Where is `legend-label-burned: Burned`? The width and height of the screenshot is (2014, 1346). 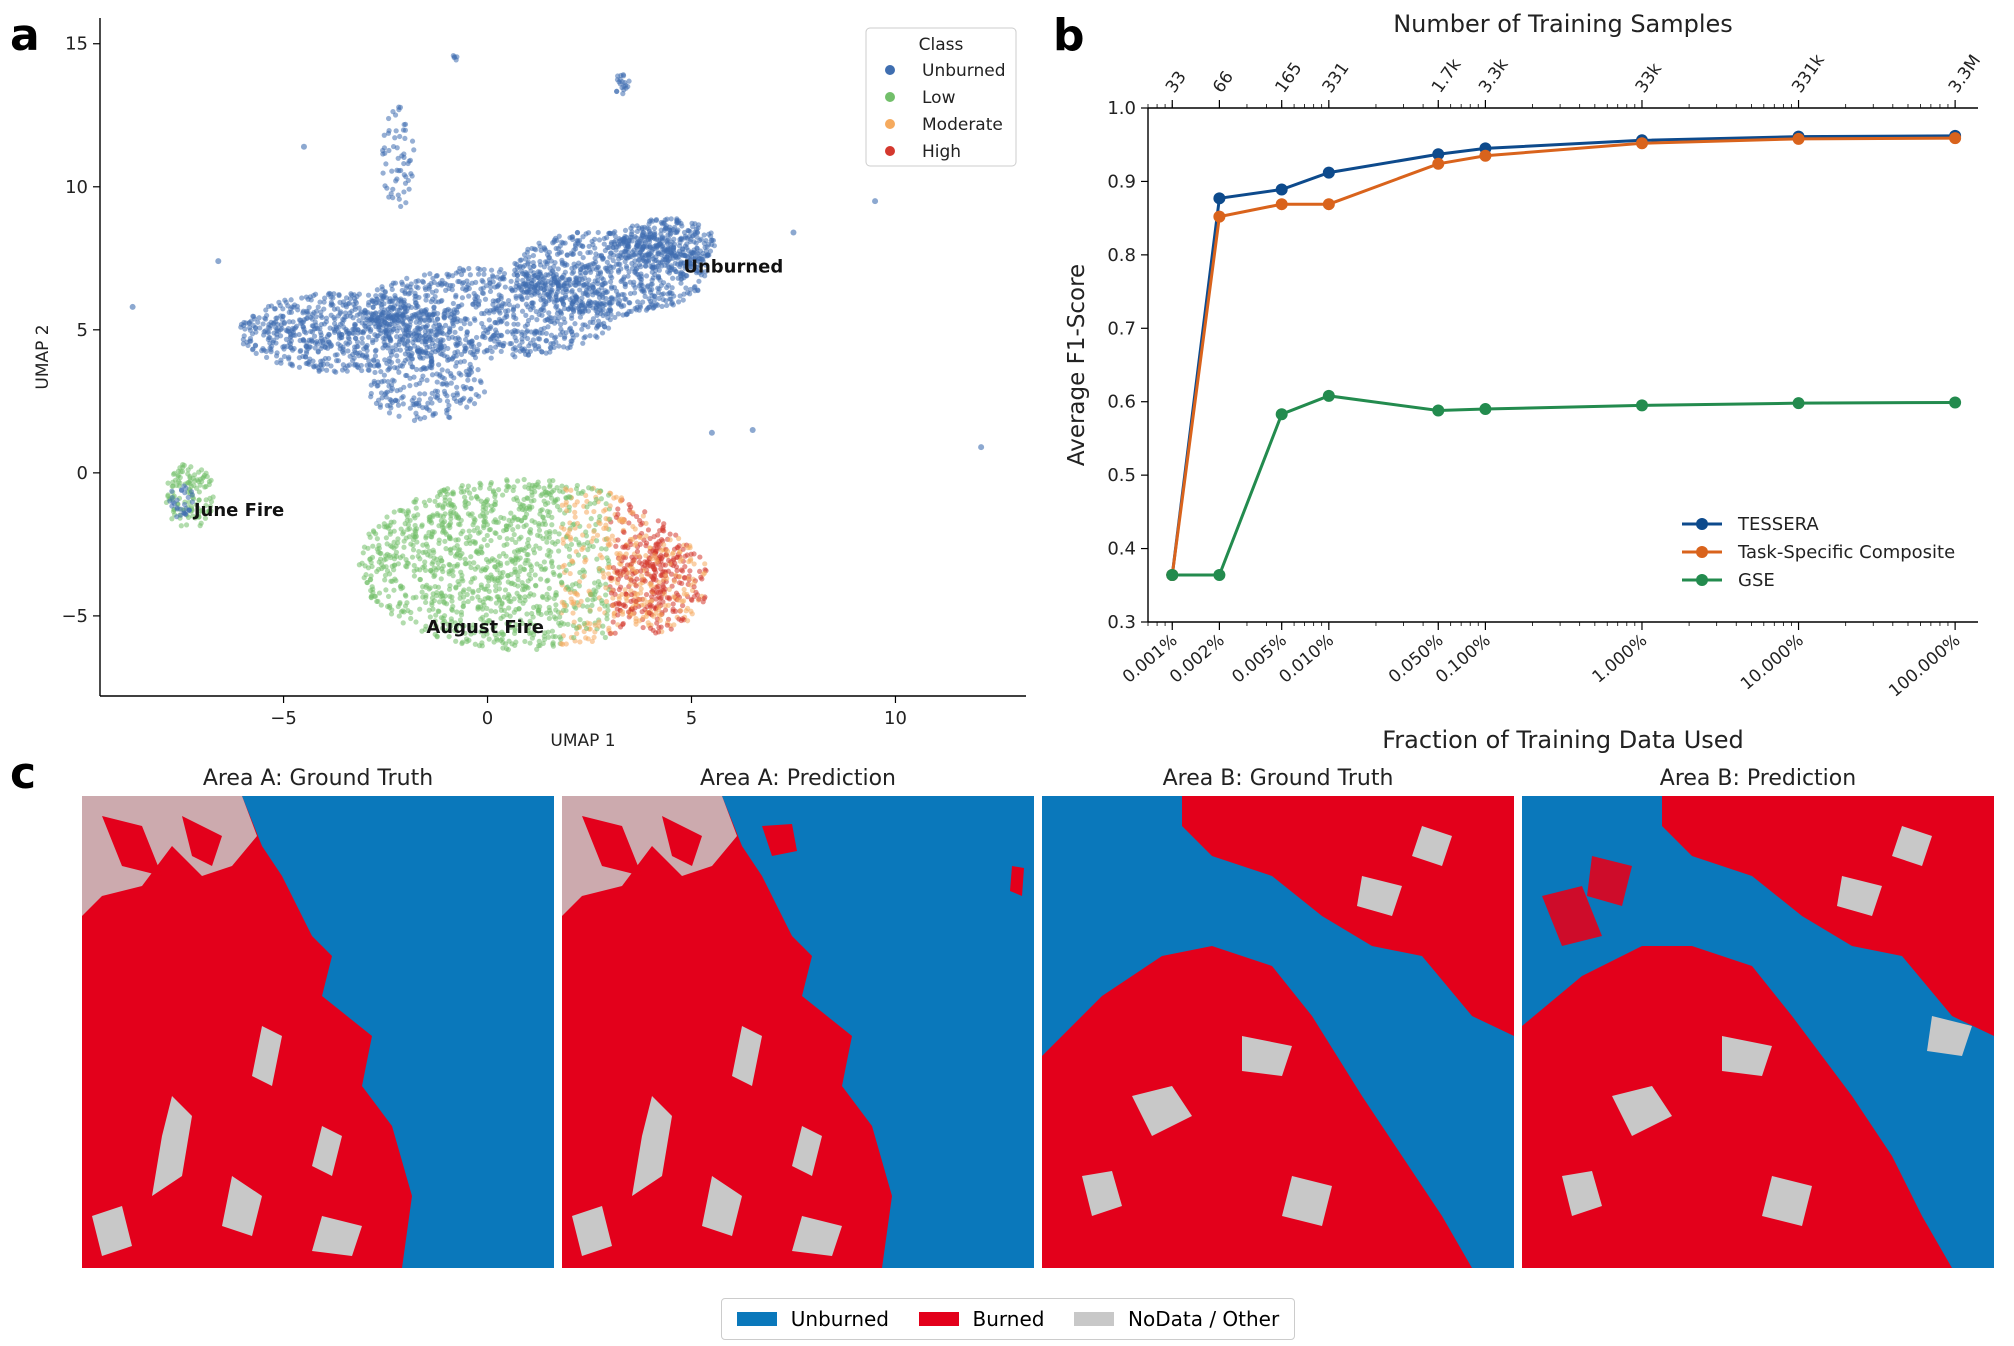 legend-label-burned: Burned is located at coordinates (1008, 1319).